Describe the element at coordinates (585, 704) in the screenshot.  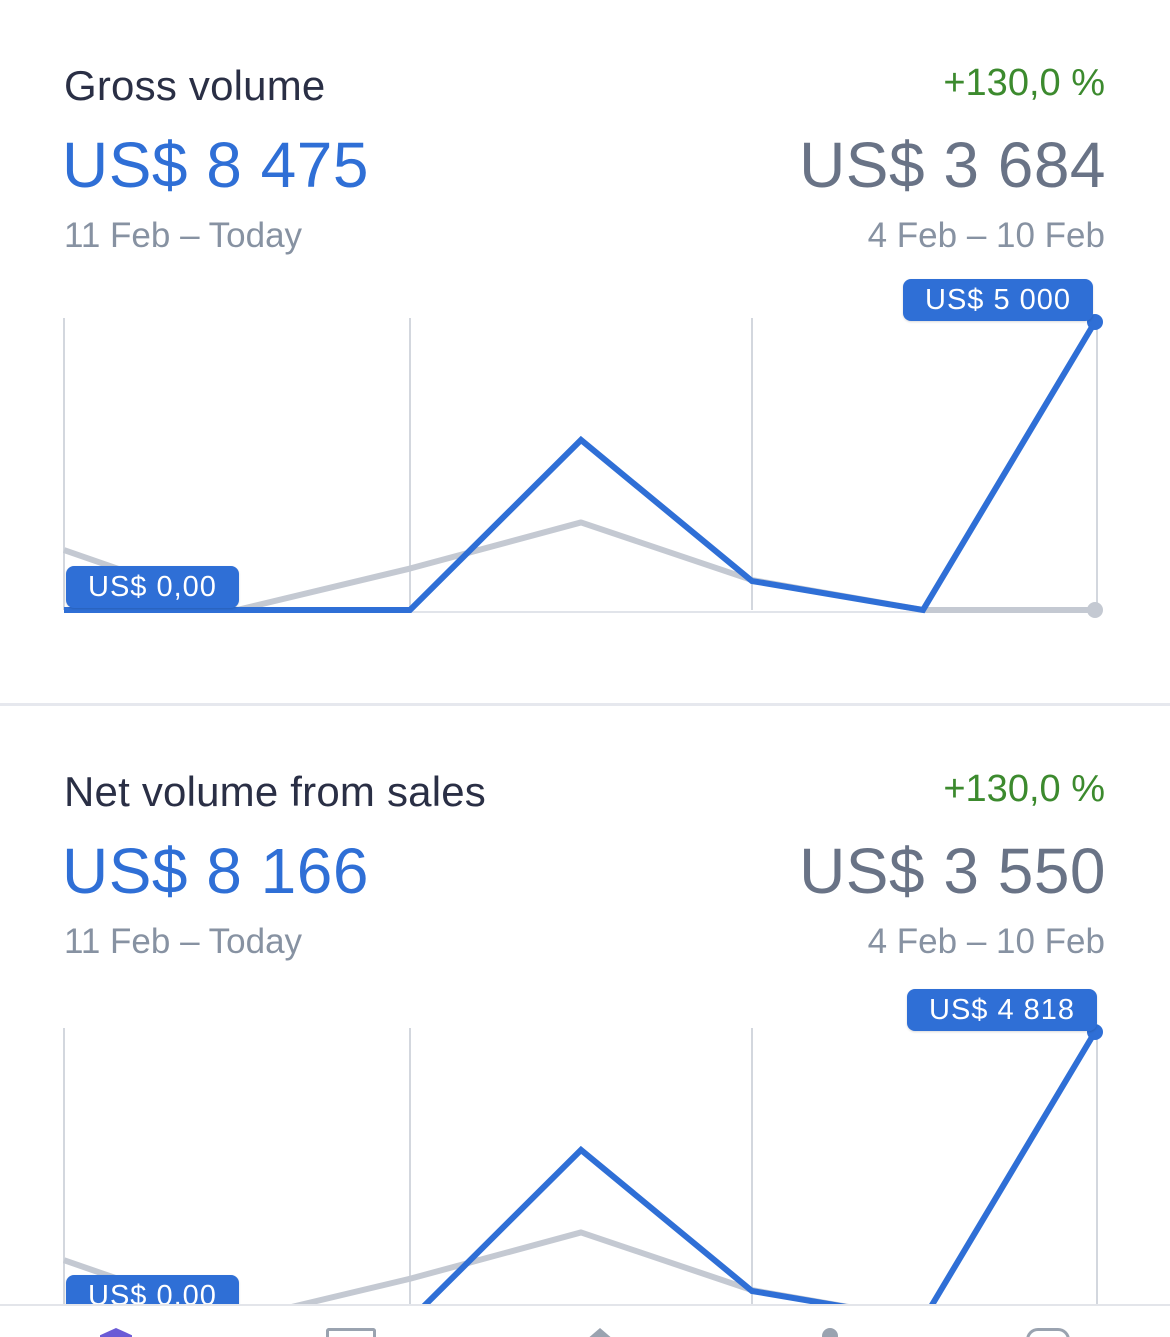
I see `card-divider` at that location.